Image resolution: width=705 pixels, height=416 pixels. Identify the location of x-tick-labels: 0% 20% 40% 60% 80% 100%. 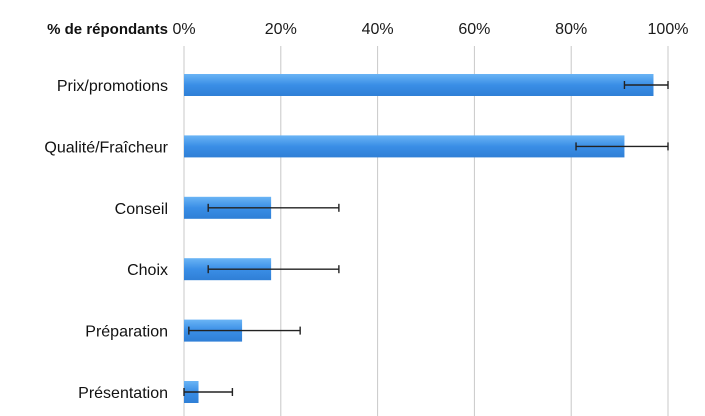
(430, 29).